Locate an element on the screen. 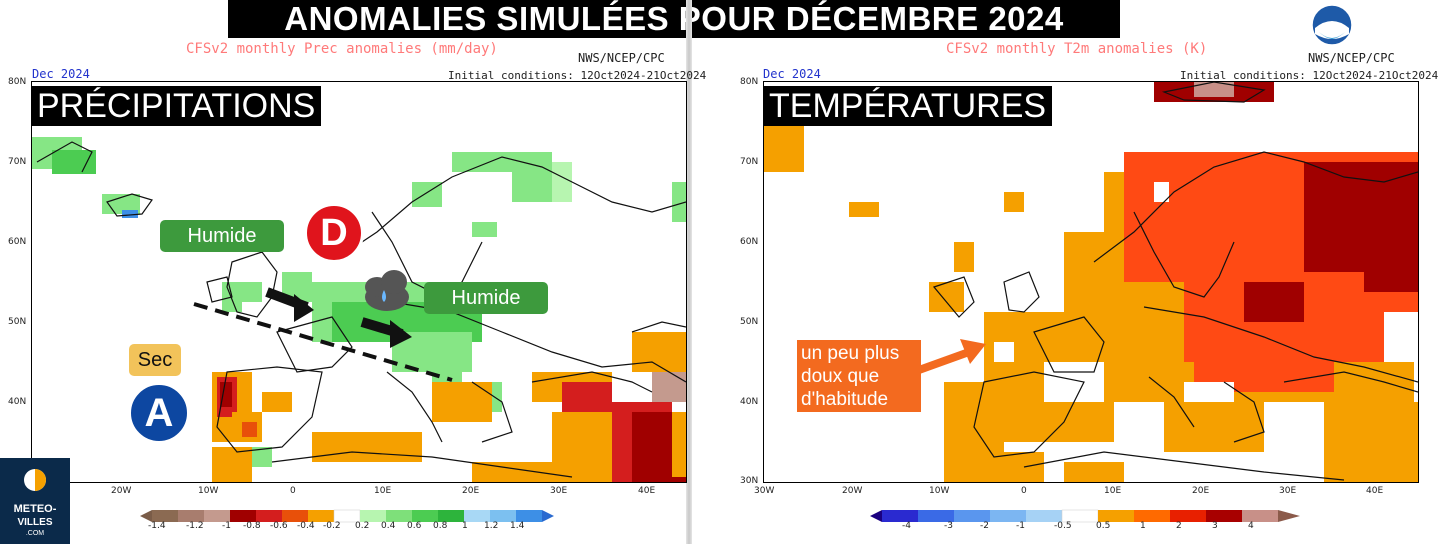 The height and width of the screenshot is (544, 1439). cb-label: -3 is located at coordinates (948, 526).